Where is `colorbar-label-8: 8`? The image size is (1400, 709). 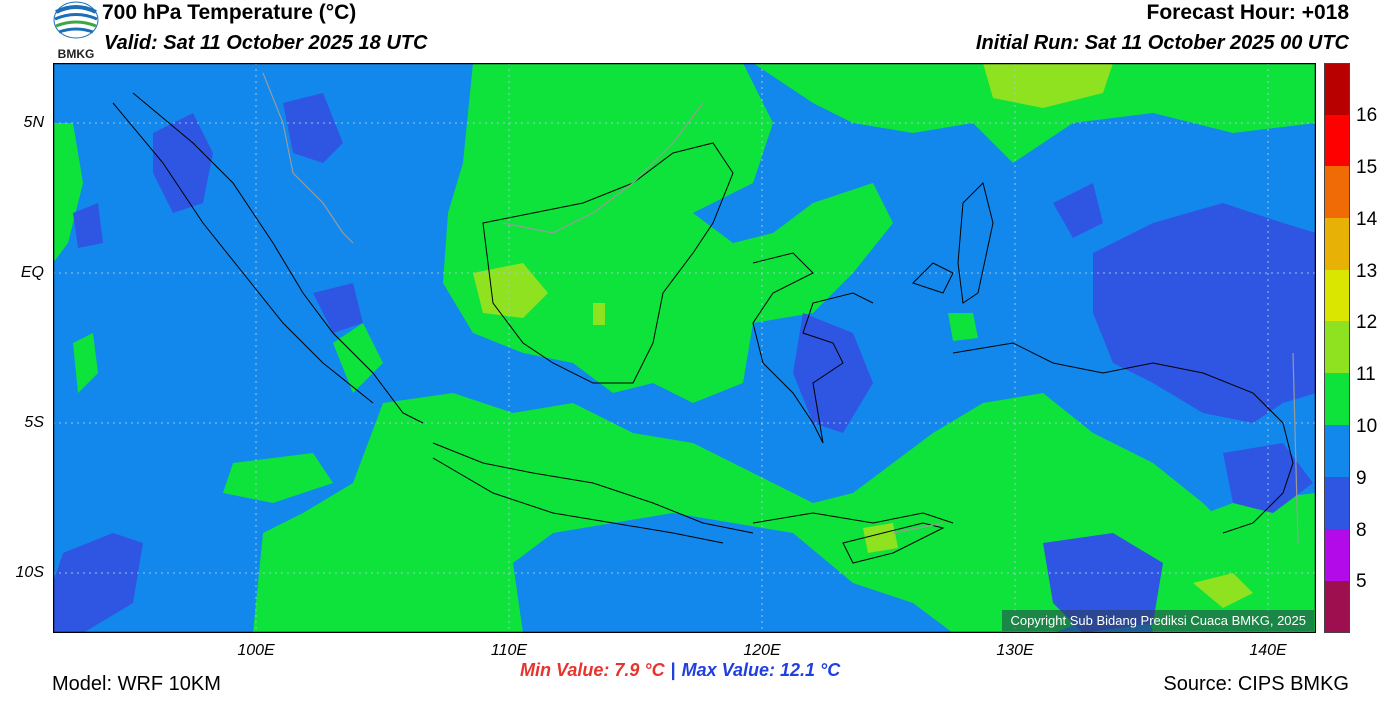 colorbar-label-8: 8 is located at coordinates (1361, 530).